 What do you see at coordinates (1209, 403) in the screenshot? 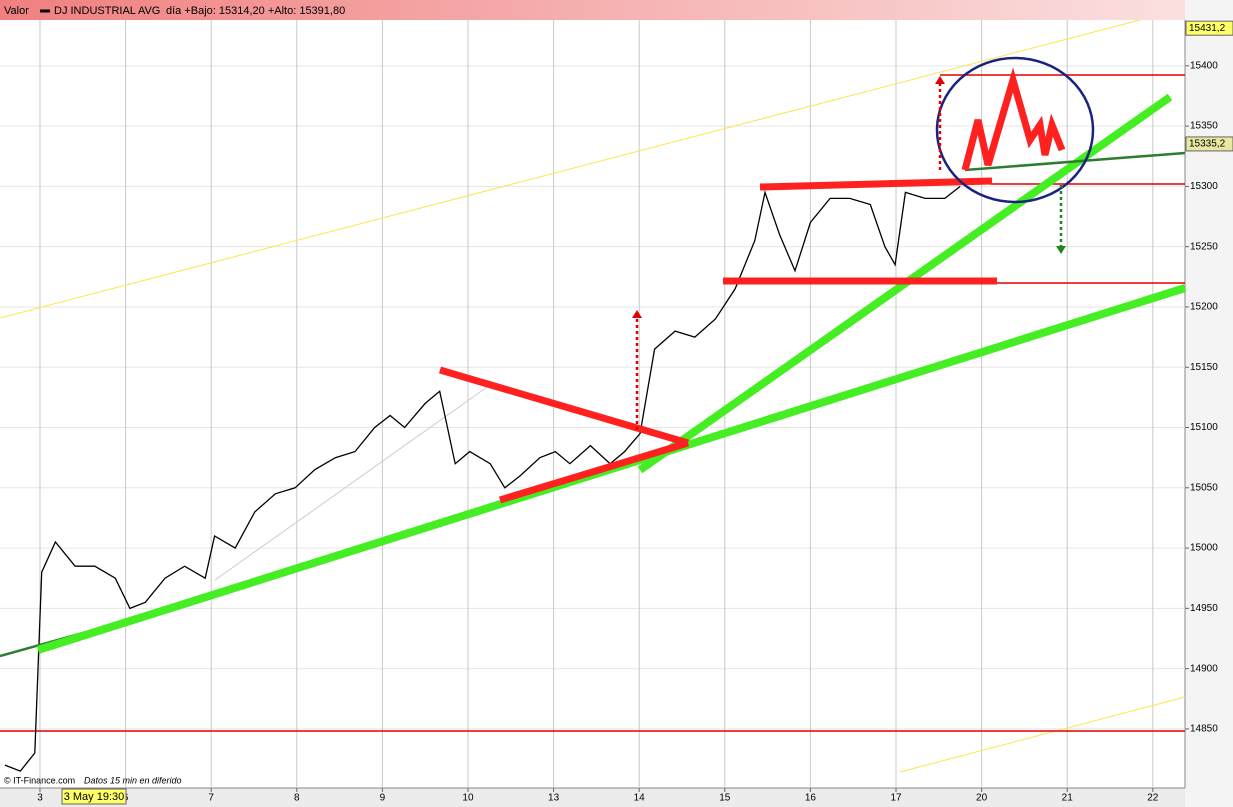
I see `y-axis-panel` at bounding box center [1209, 403].